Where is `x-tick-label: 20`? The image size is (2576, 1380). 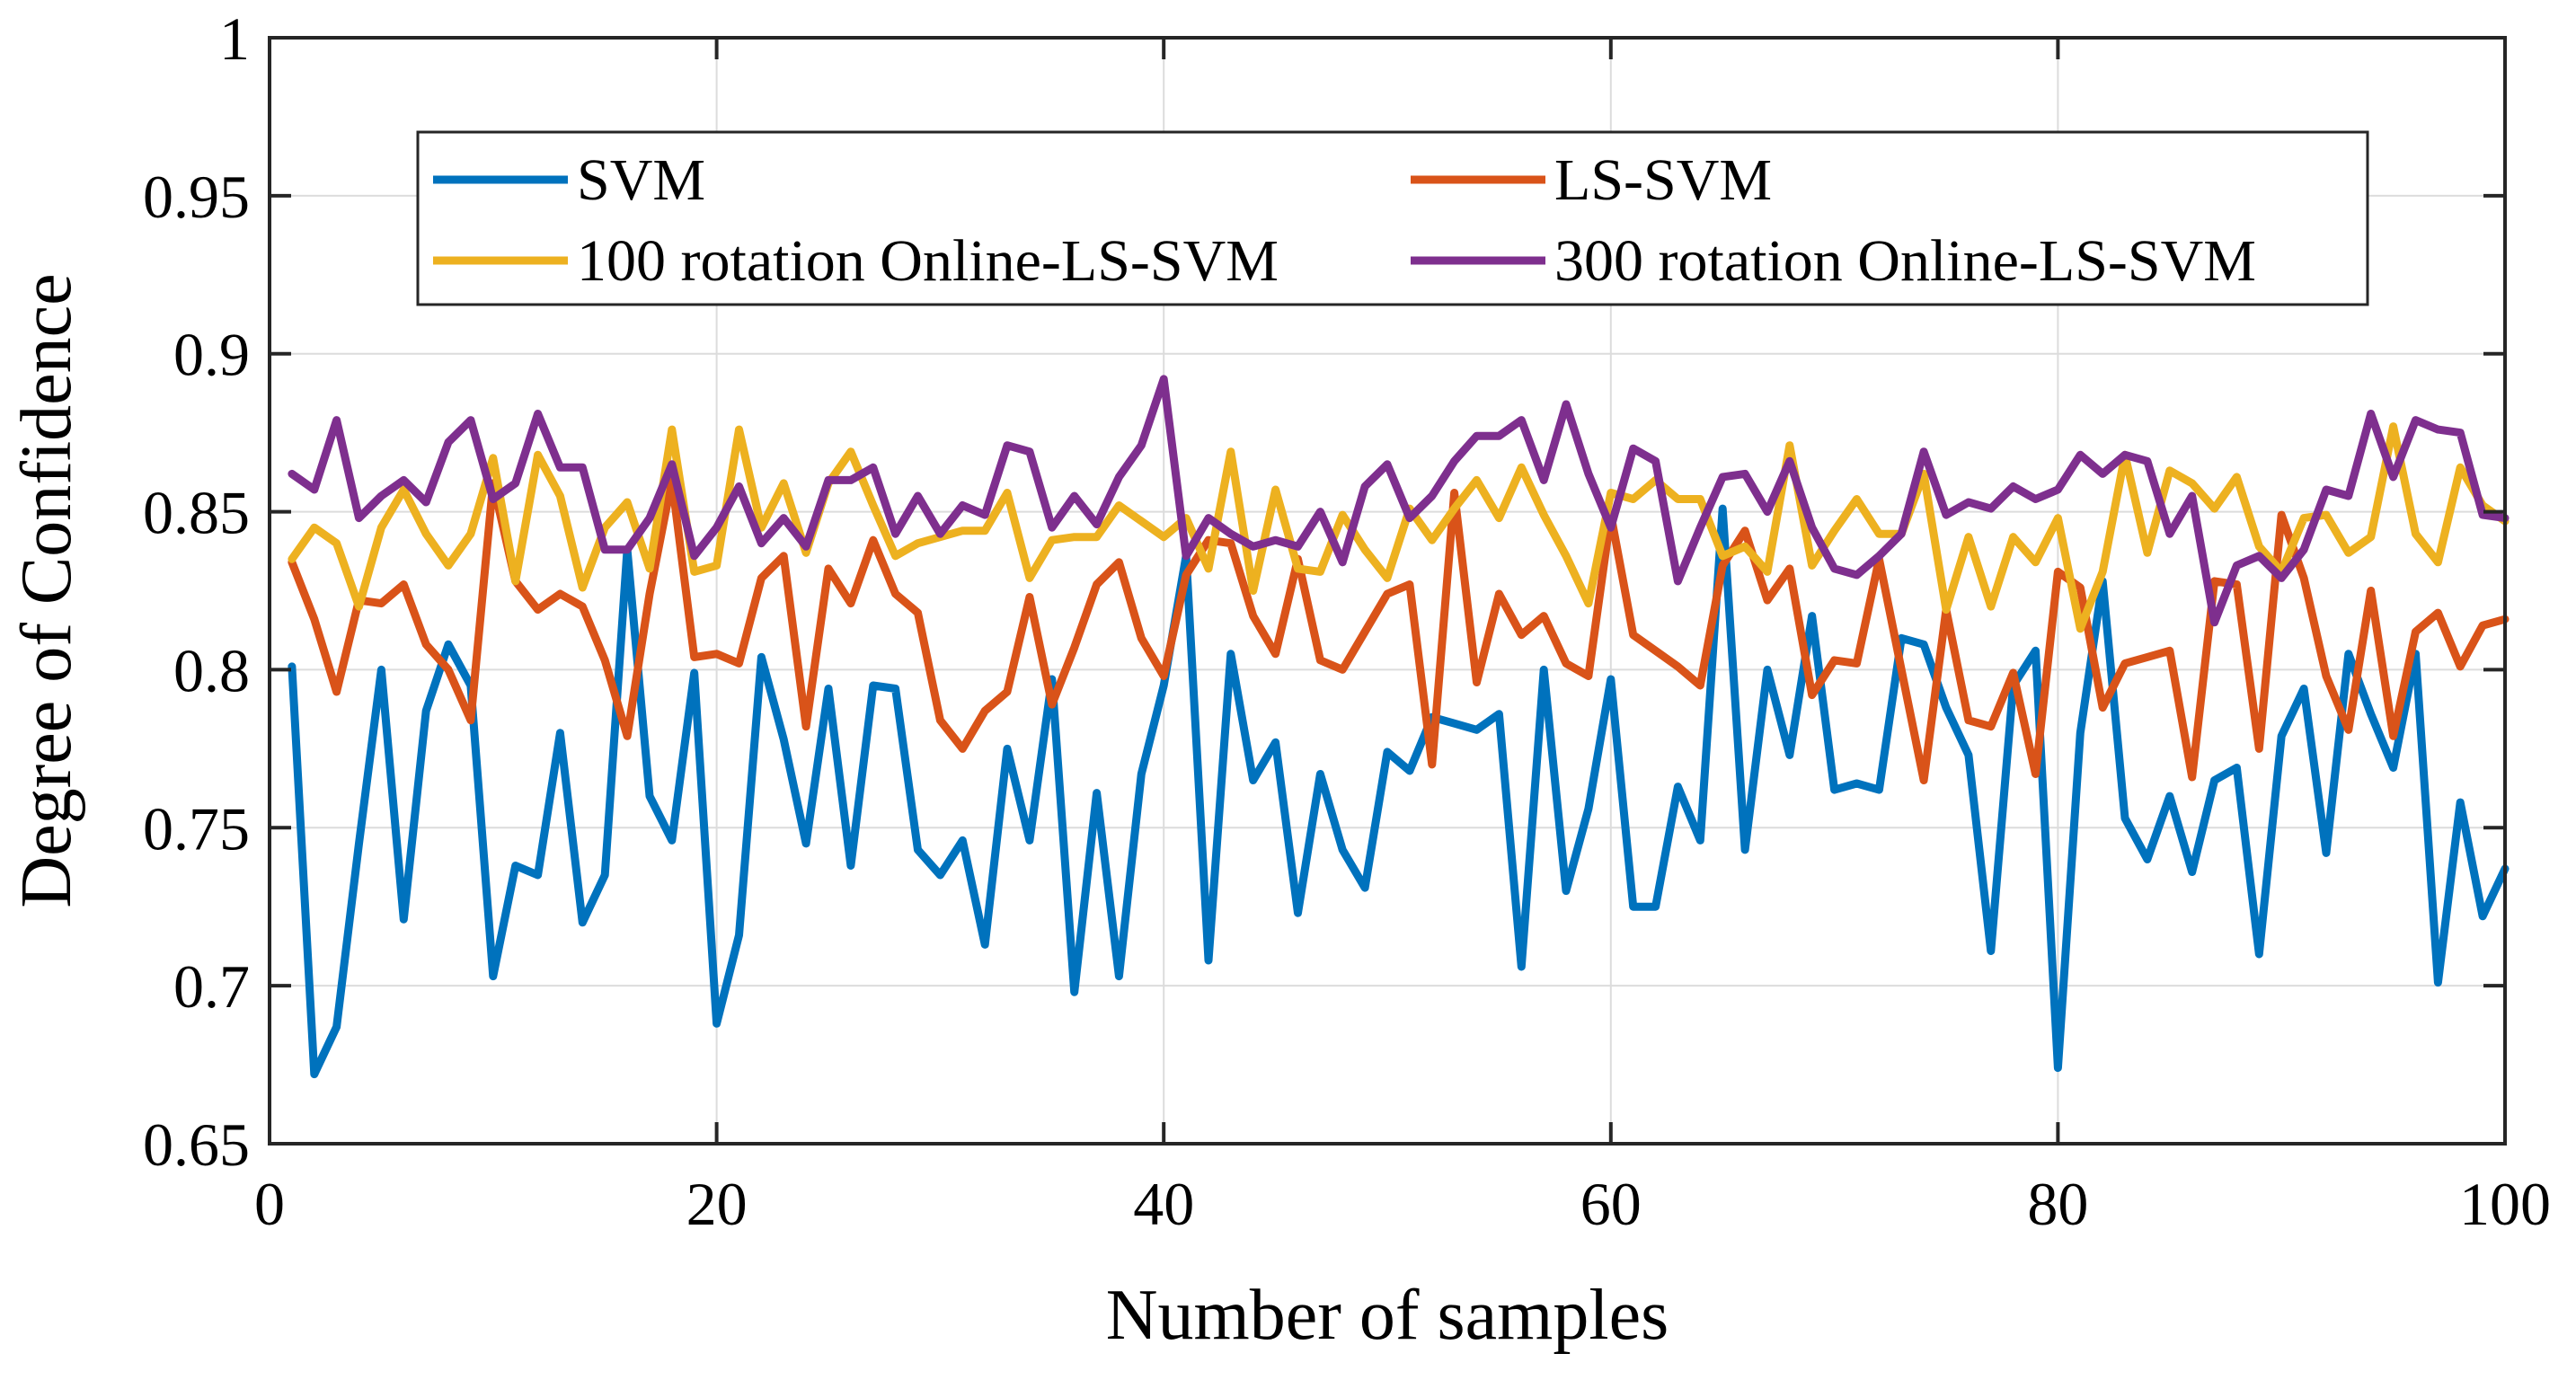
x-tick-label: 20 is located at coordinates (717, 1204).